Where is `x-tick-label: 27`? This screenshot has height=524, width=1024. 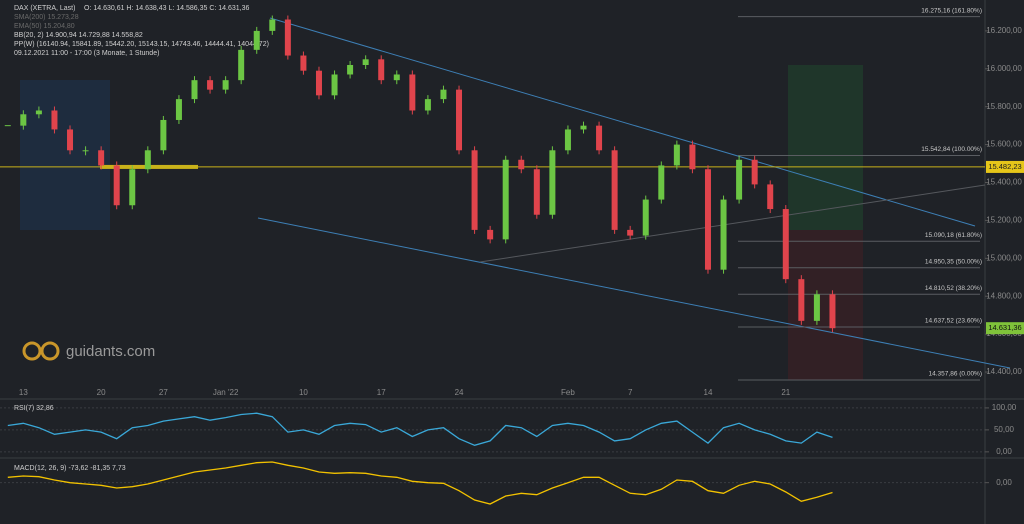 x-tick-label: 27 is located at coordinates (163, 392).